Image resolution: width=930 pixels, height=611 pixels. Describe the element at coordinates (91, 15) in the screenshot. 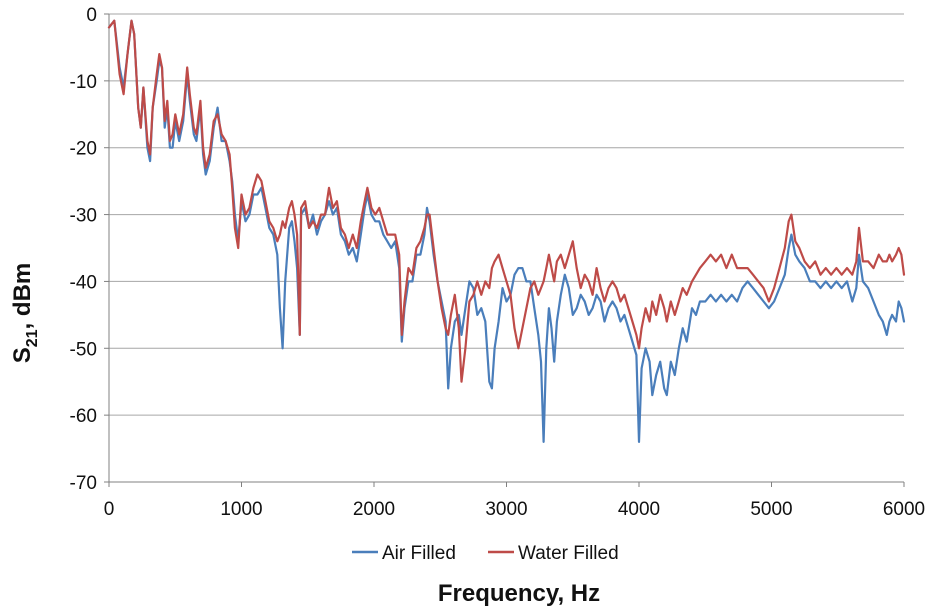

I see `y-tick-label: 0` at that location.